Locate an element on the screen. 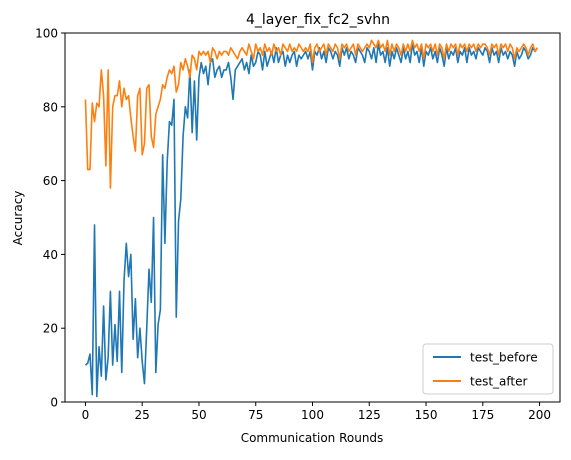 The image size is (571, 460). y-tick-label: 80 is located at coordinates (50, 107).